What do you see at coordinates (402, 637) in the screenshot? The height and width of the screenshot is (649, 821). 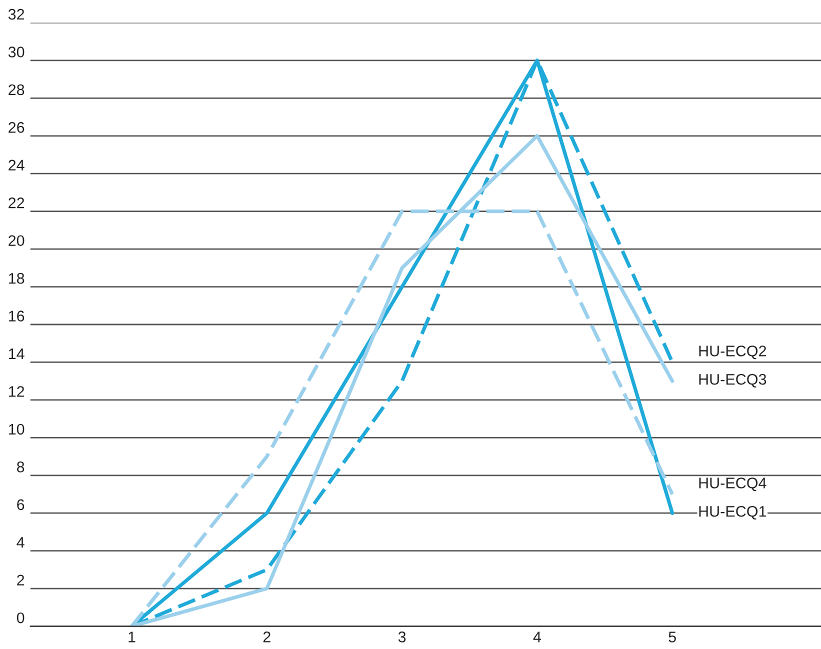 I see `x-tick-label: 3` at bounding box center [402, 637].